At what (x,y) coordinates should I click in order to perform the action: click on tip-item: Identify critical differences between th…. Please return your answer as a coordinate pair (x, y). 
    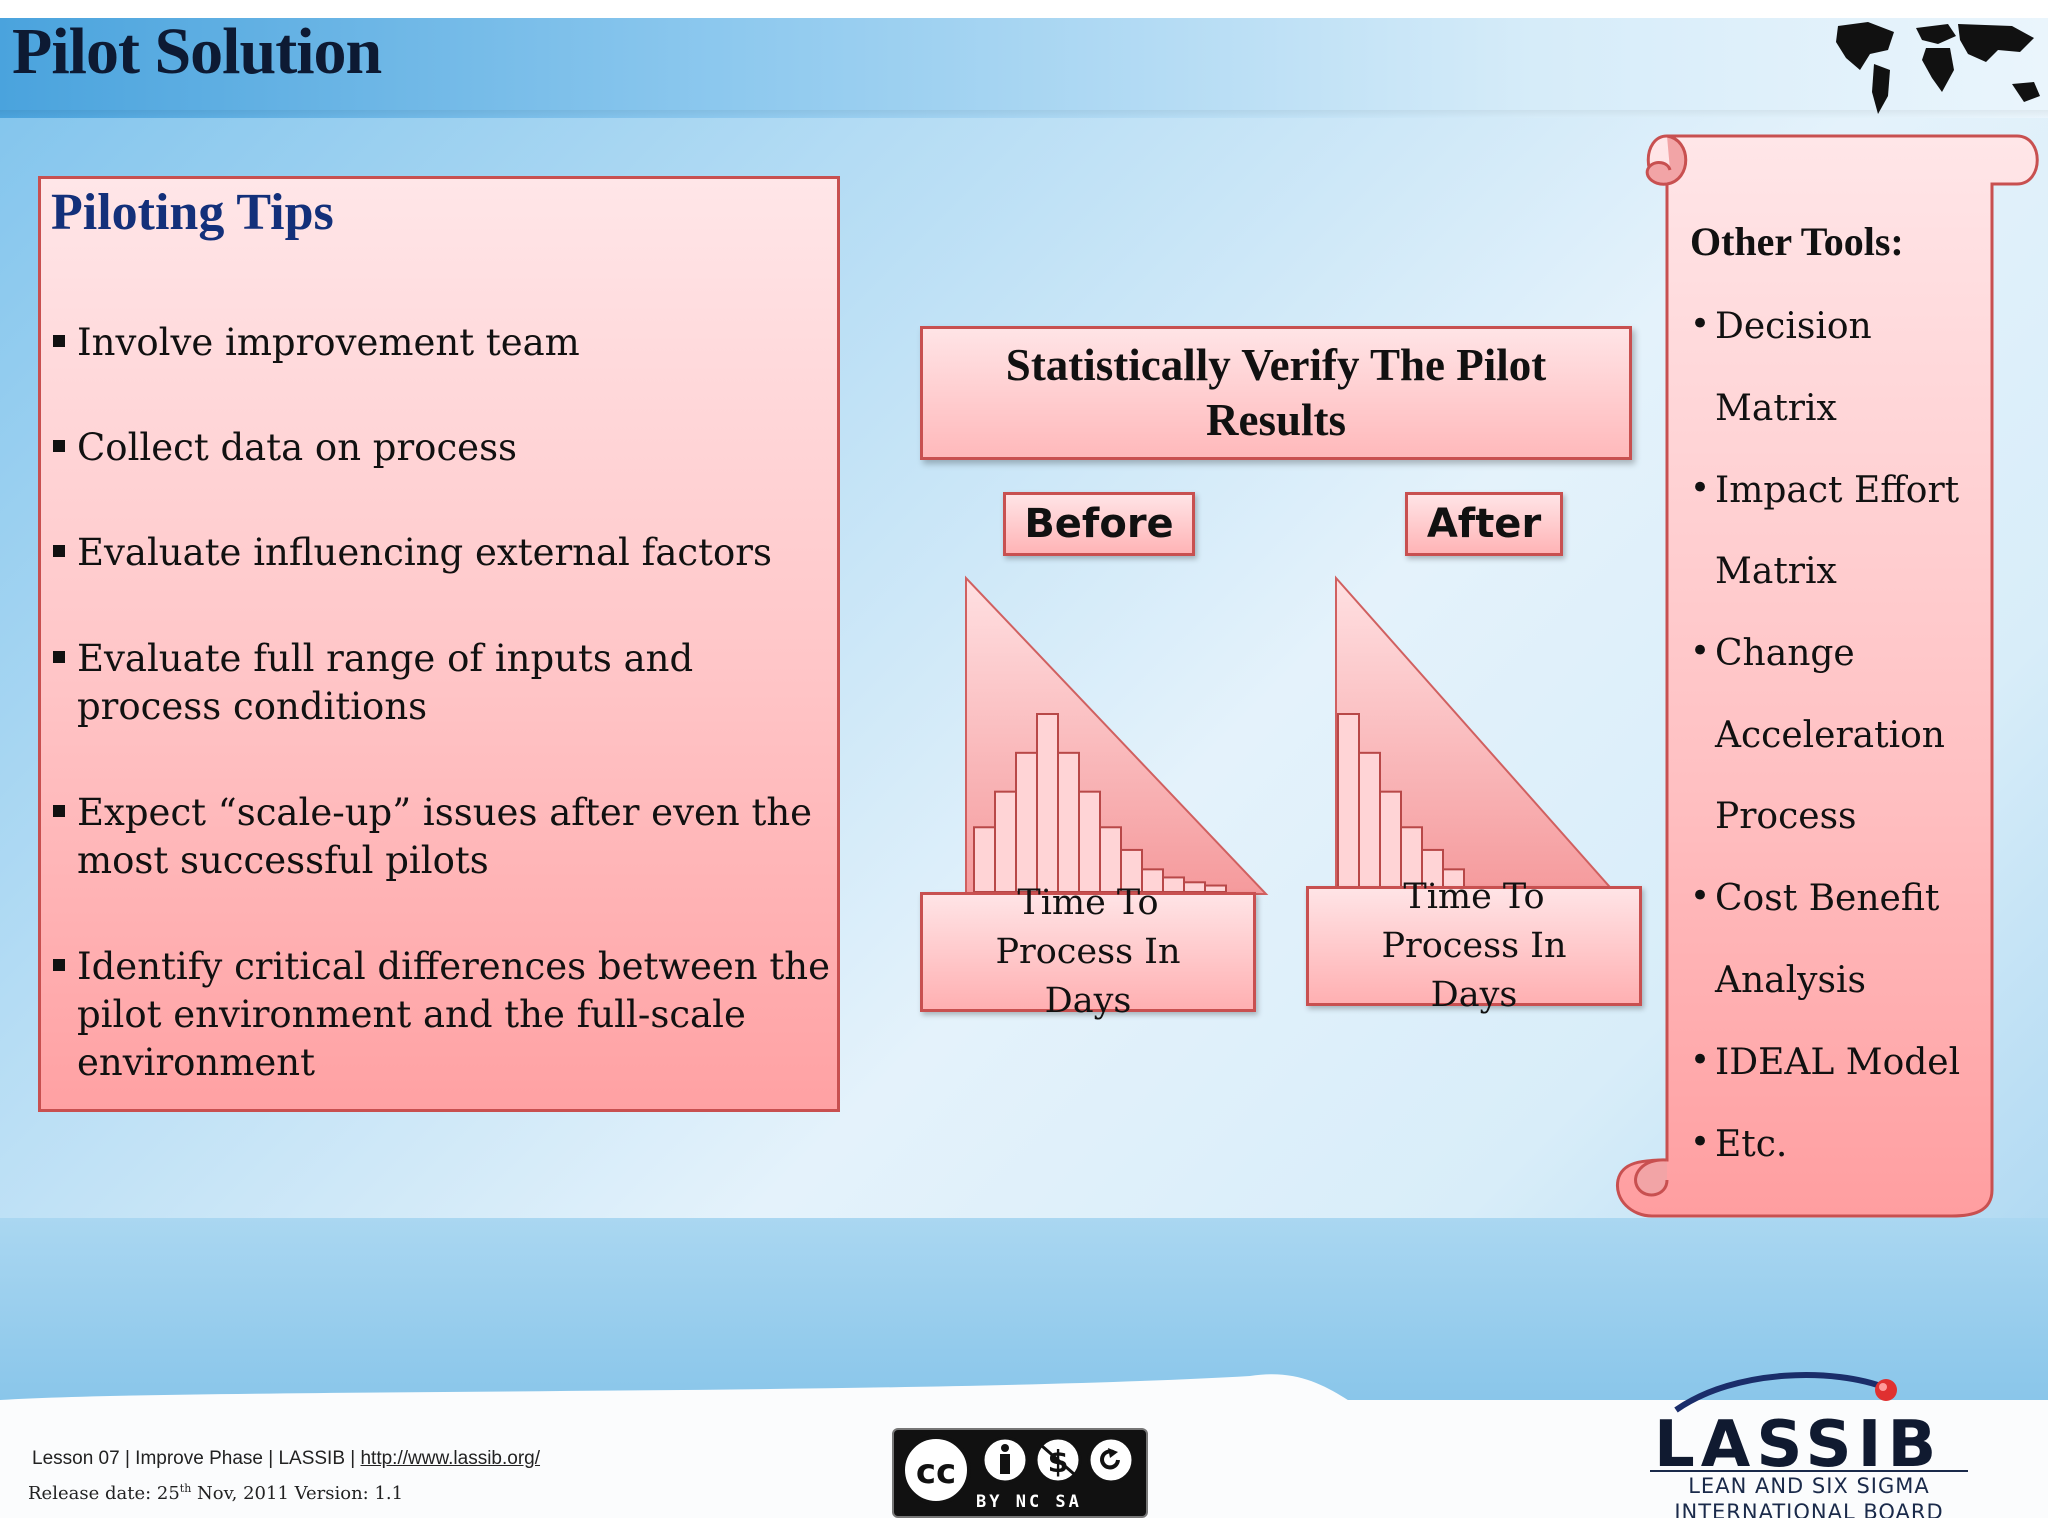
    Looking at the image, I should click on (443, 1015).